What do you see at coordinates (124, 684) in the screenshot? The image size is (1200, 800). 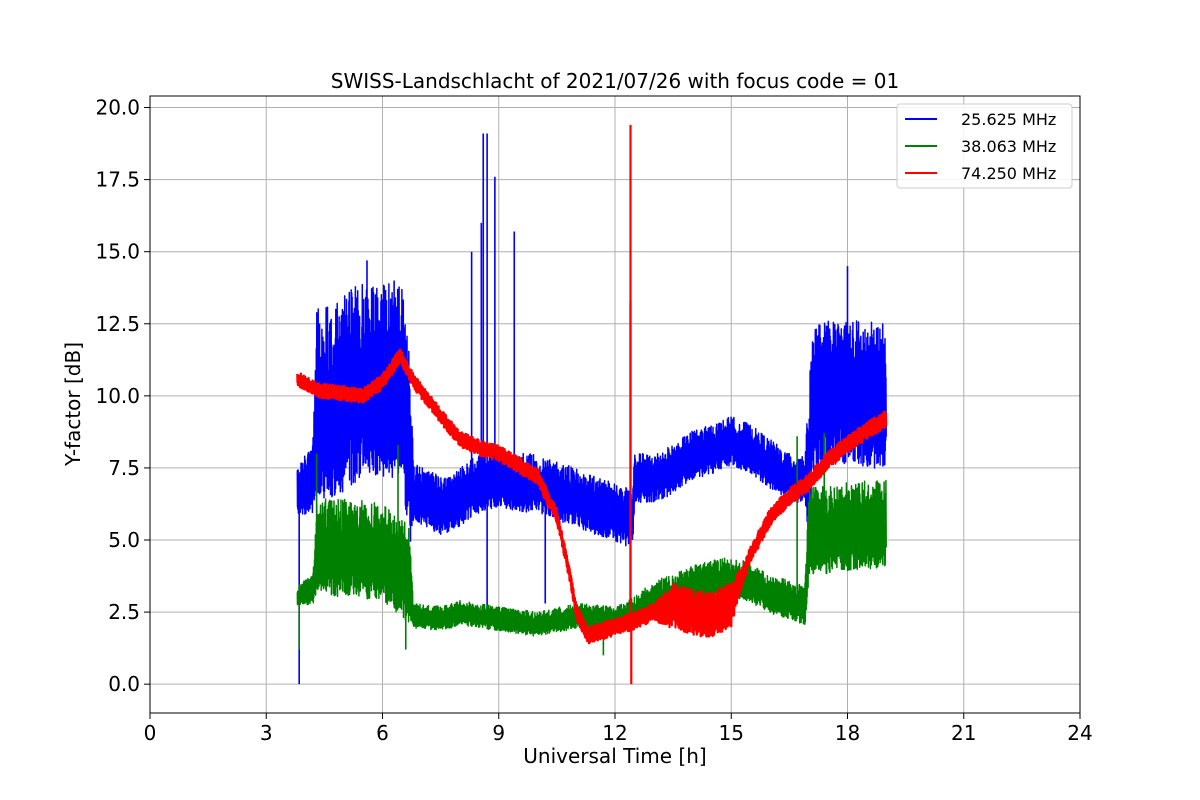 I see `y-tick-label: 0.0` at bounding box center [124, 684].